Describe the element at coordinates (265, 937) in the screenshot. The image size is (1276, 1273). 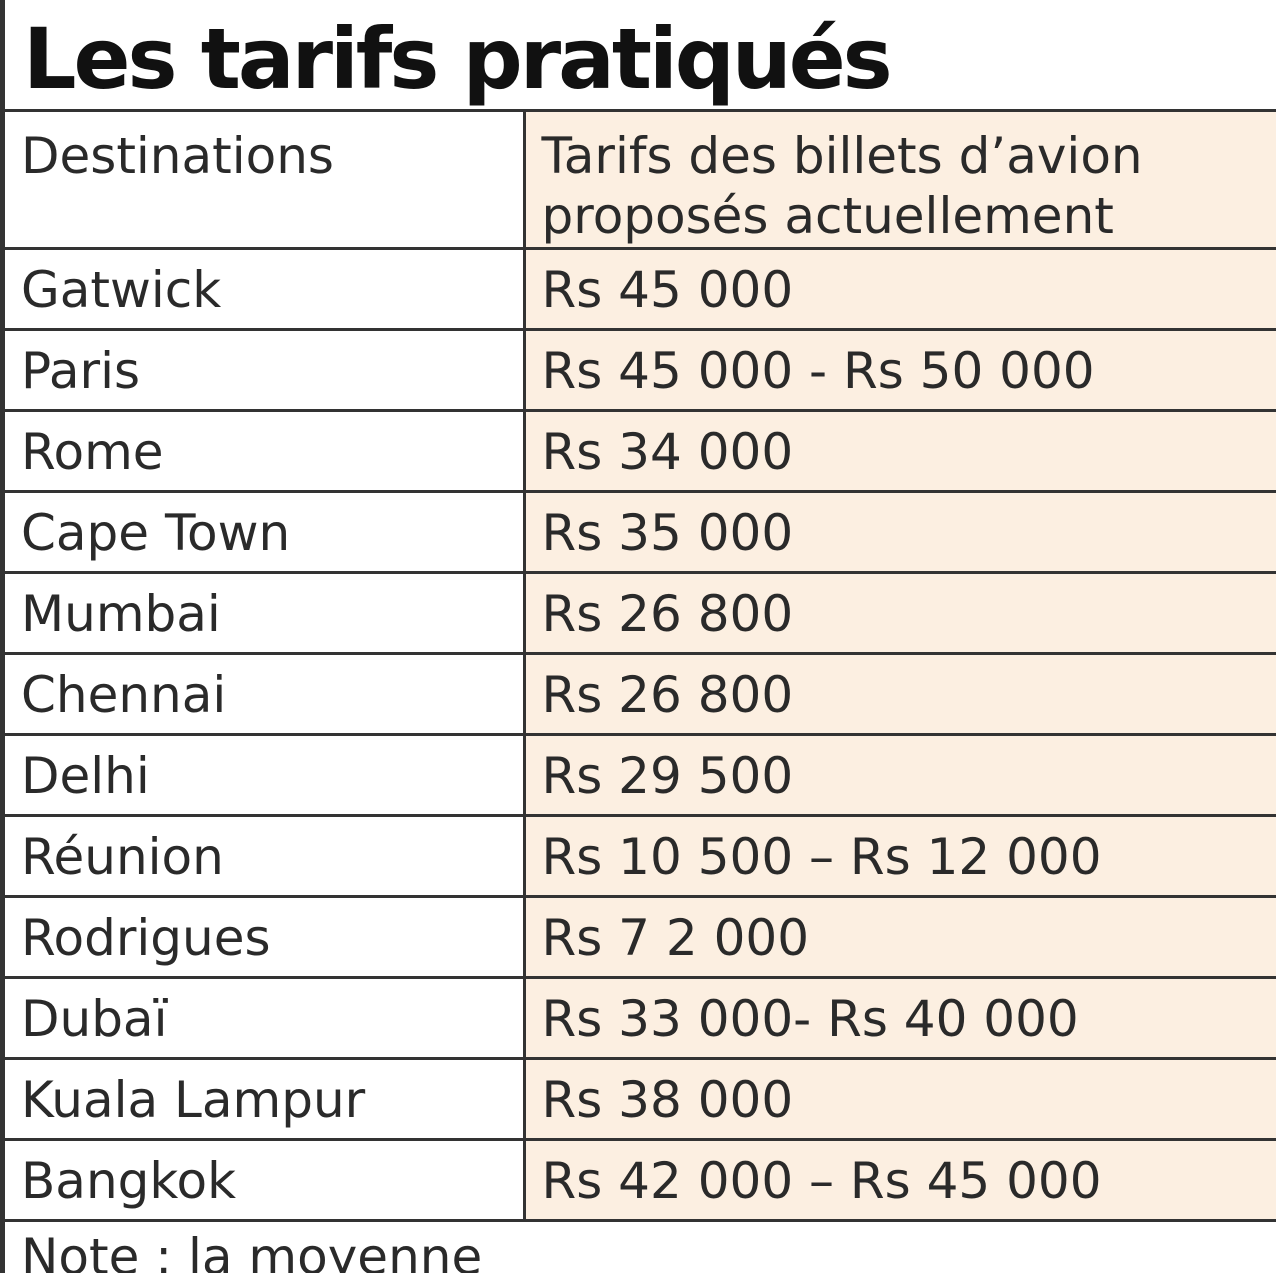
I see `destination-cell: Rodrigues` at that location.